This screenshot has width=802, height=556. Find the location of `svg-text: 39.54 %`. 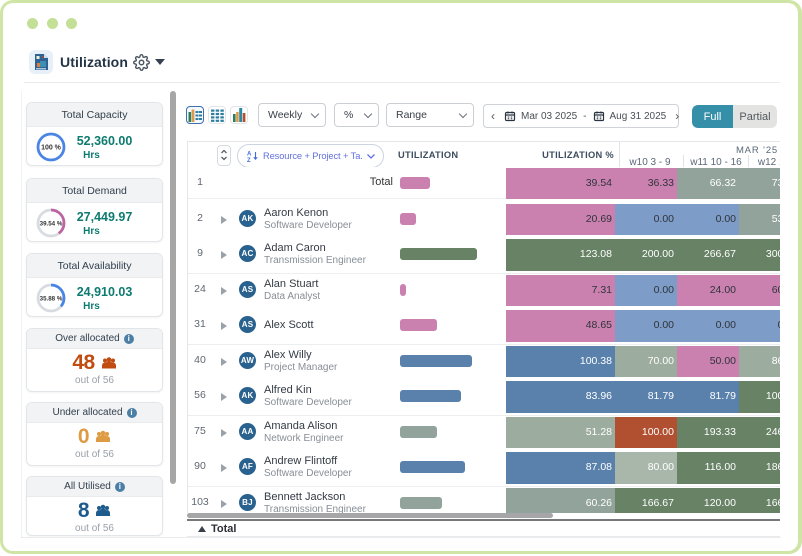

svg-text: 39.54 % is located at coordinates (51, 223).